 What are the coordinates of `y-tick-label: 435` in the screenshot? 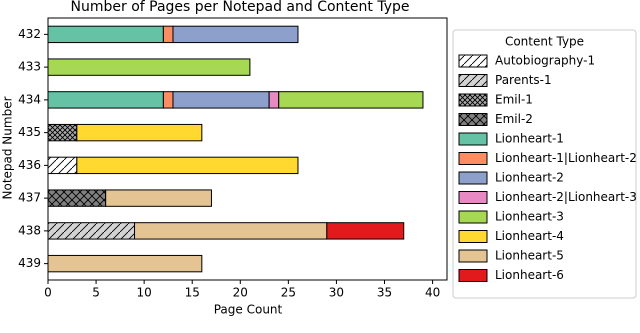 It's located at (29, 132).